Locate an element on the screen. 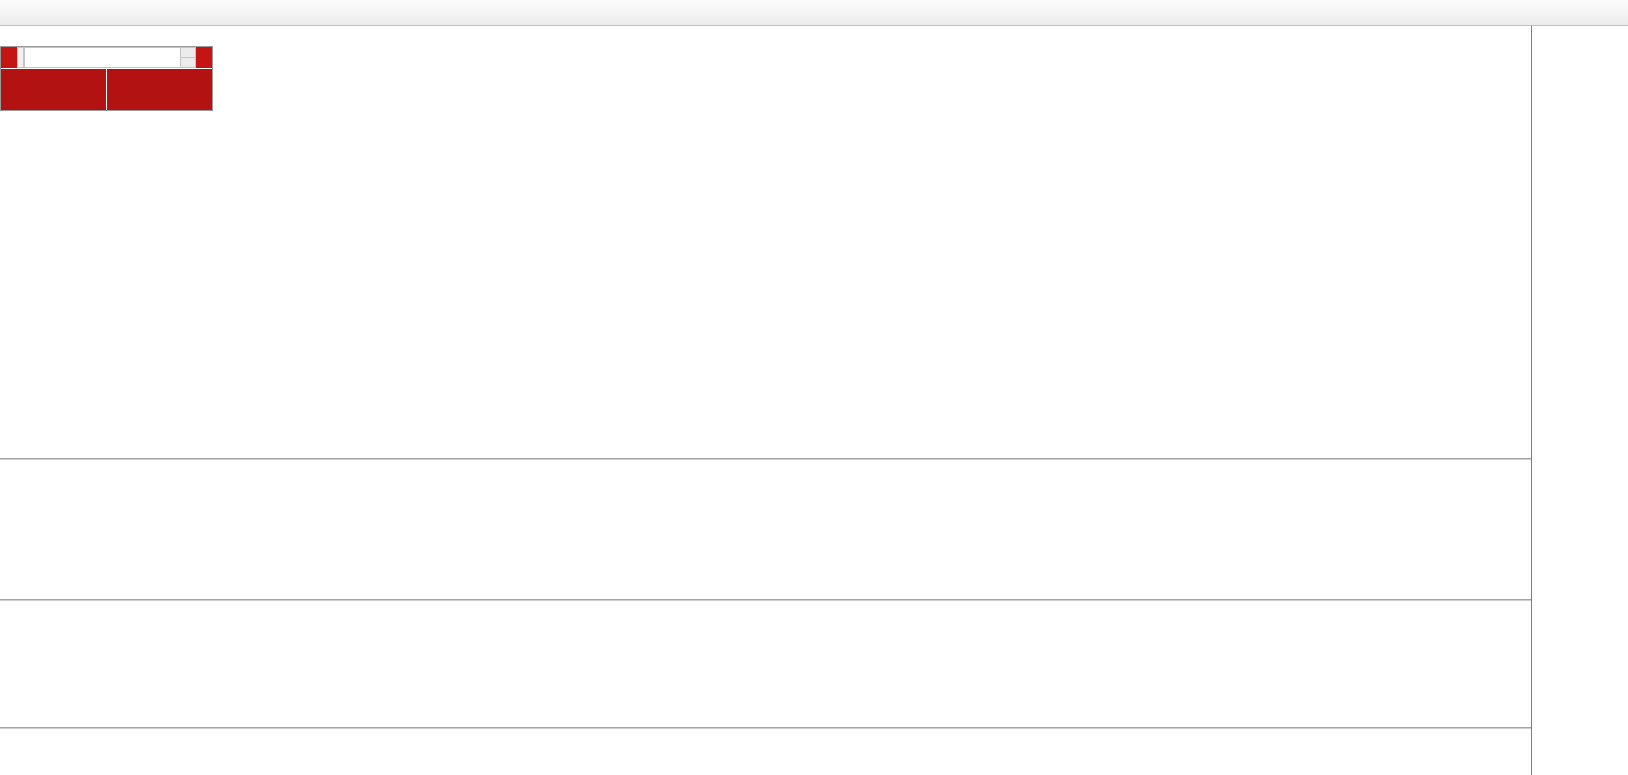 The image size is (1628, 775). sell-button is located at coordinates (9, 57).